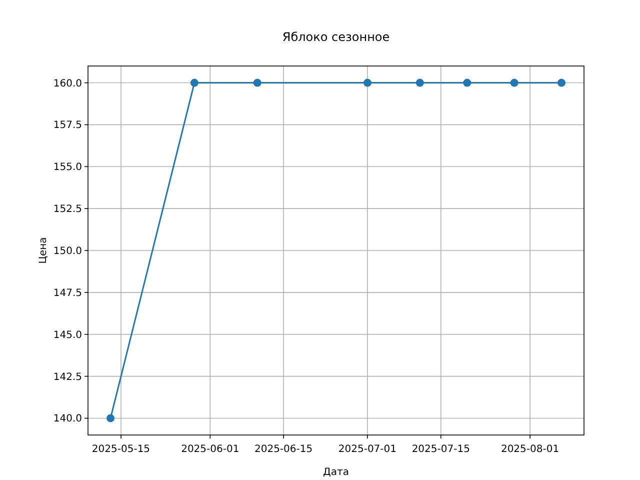 Image resolution: width=640 pixels, height=480 pixels. Describe the element at coordinates (283, 449) in the screenshot. I see `x-tick-label: 2025-06-15` at that location.